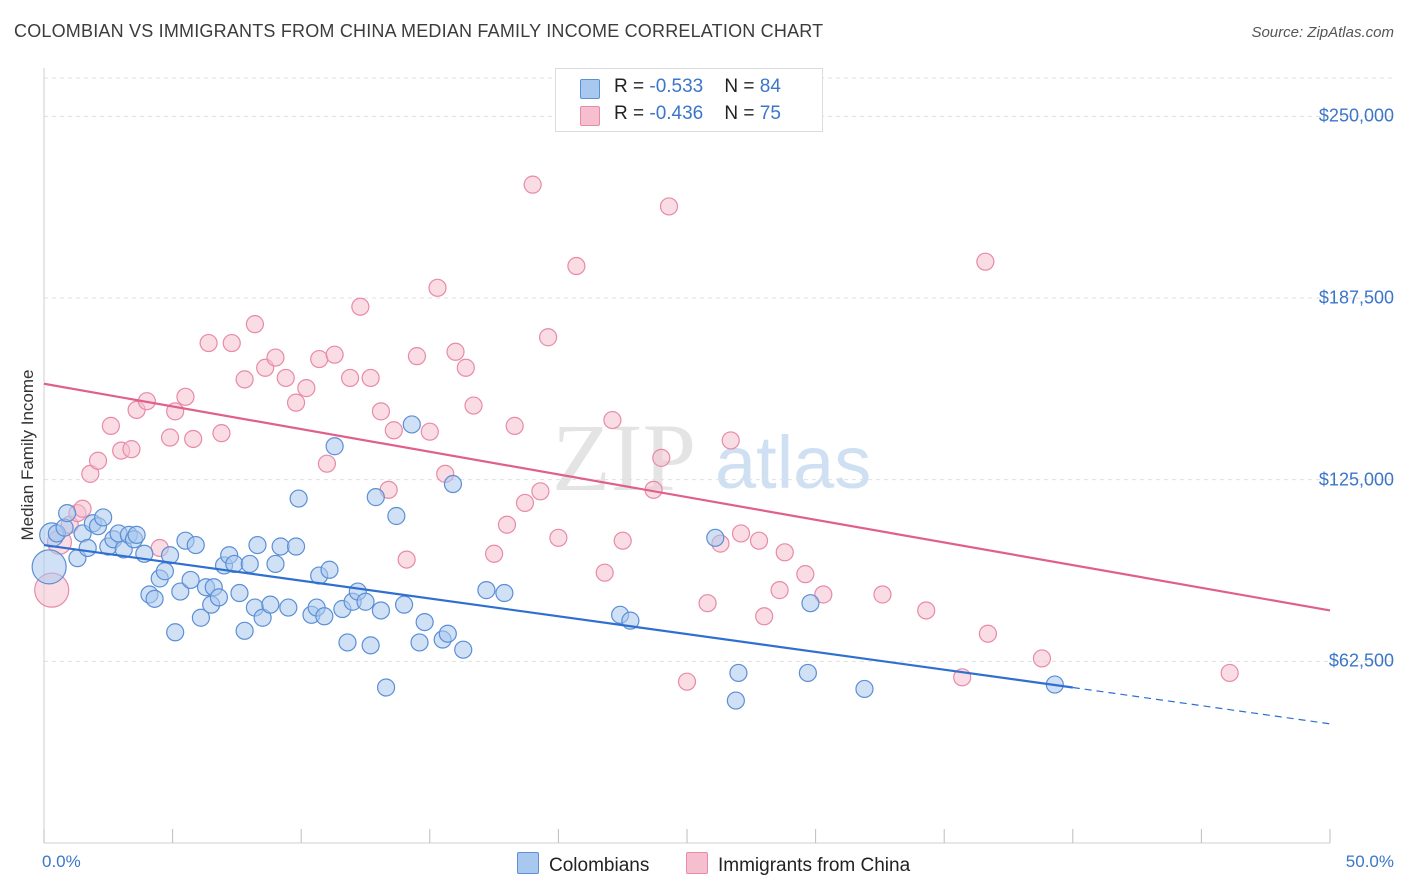 This screenshot has width=1406, height=892. I want to click on r-value: -0.436, so click(676, 113).